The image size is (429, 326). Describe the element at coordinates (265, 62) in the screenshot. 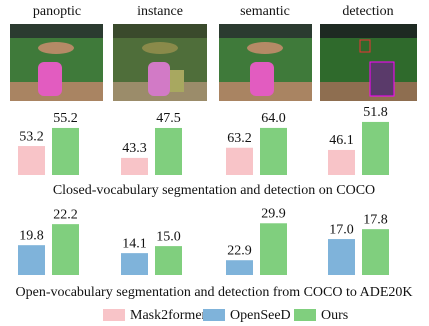

I see `image-semantic` at that location.